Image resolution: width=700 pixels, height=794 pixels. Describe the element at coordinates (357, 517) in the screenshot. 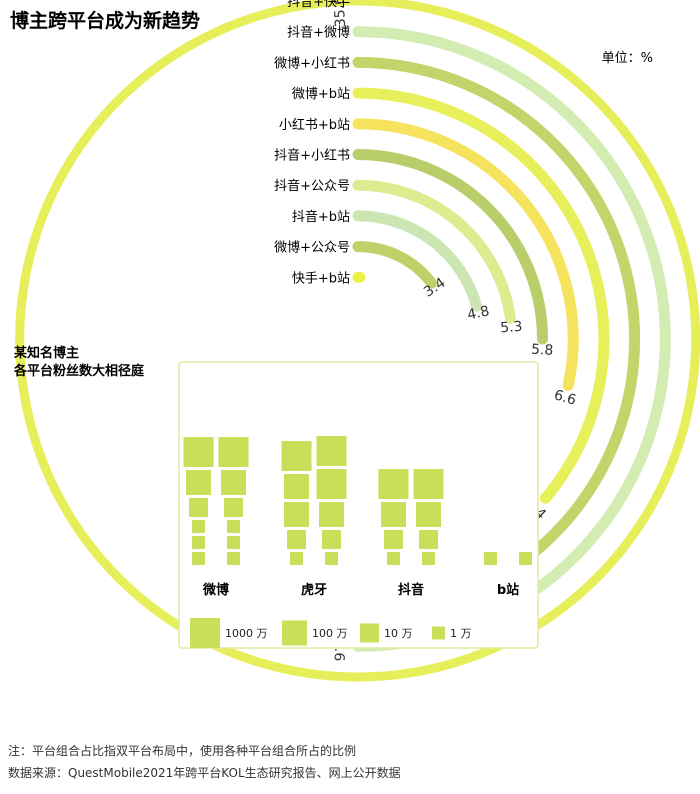

I see `fans-block-chart: 微博 虎牙 抖音 b站` at that location.